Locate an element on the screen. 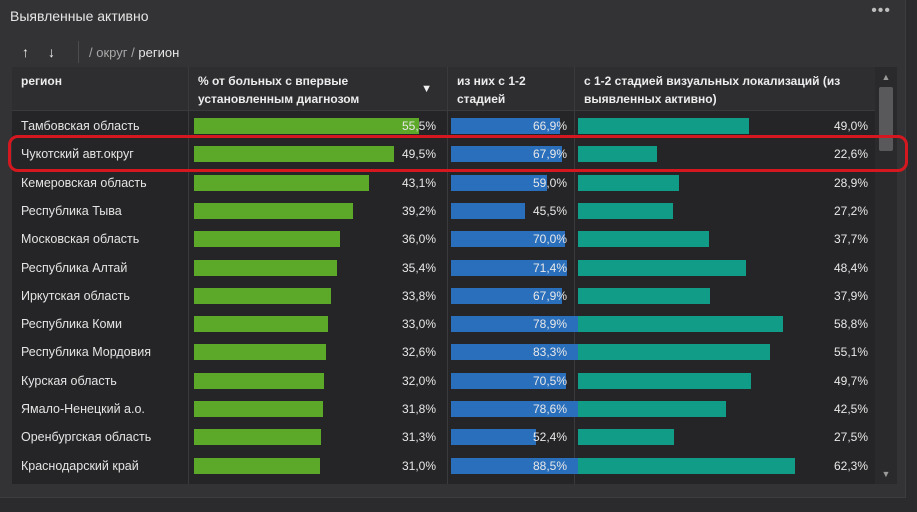  table-row: Оренбургская область 31,3% 52,4% 27,5% is located at coordinates (443, 437).